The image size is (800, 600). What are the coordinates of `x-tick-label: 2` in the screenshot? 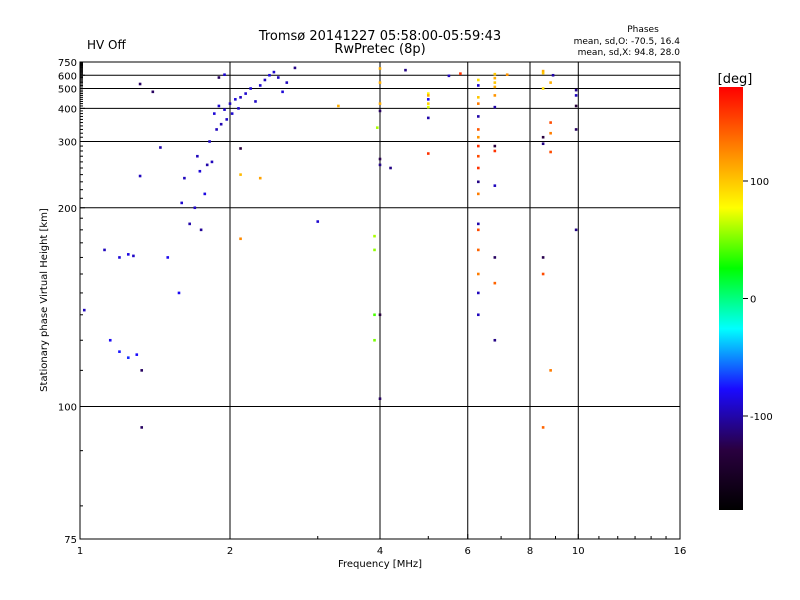 It's located at (230, 551).